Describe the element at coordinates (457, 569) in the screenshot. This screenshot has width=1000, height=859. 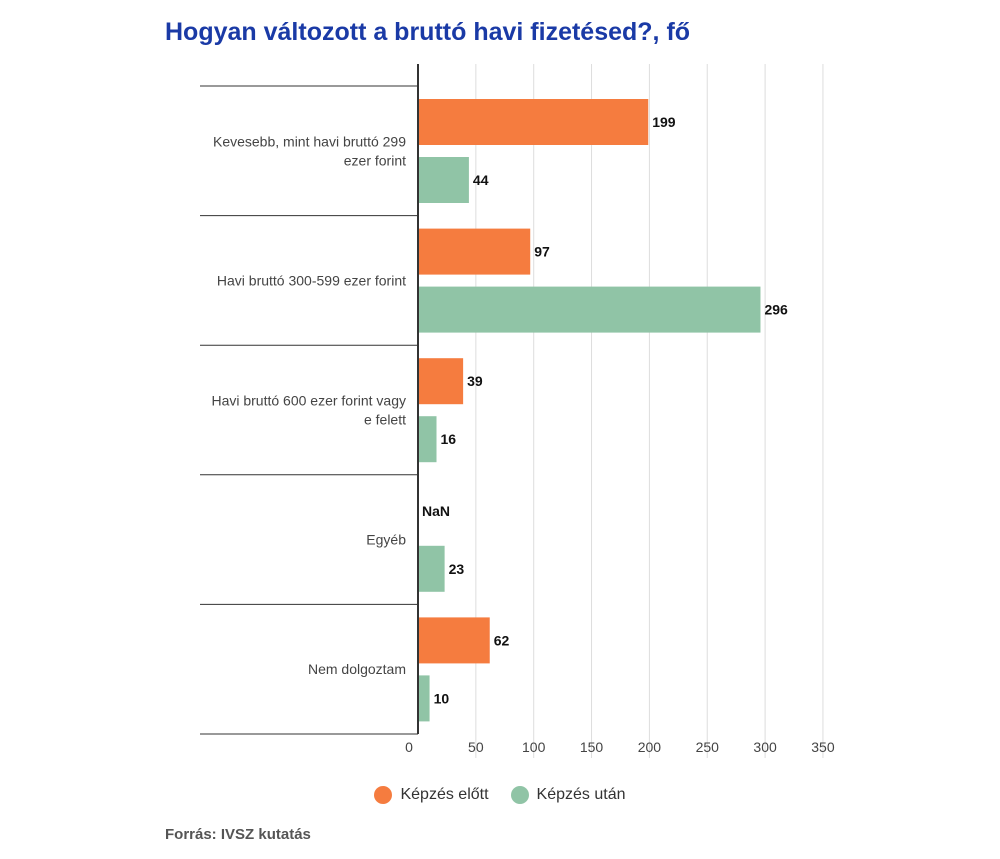
I see `data-label: 23` at that location.